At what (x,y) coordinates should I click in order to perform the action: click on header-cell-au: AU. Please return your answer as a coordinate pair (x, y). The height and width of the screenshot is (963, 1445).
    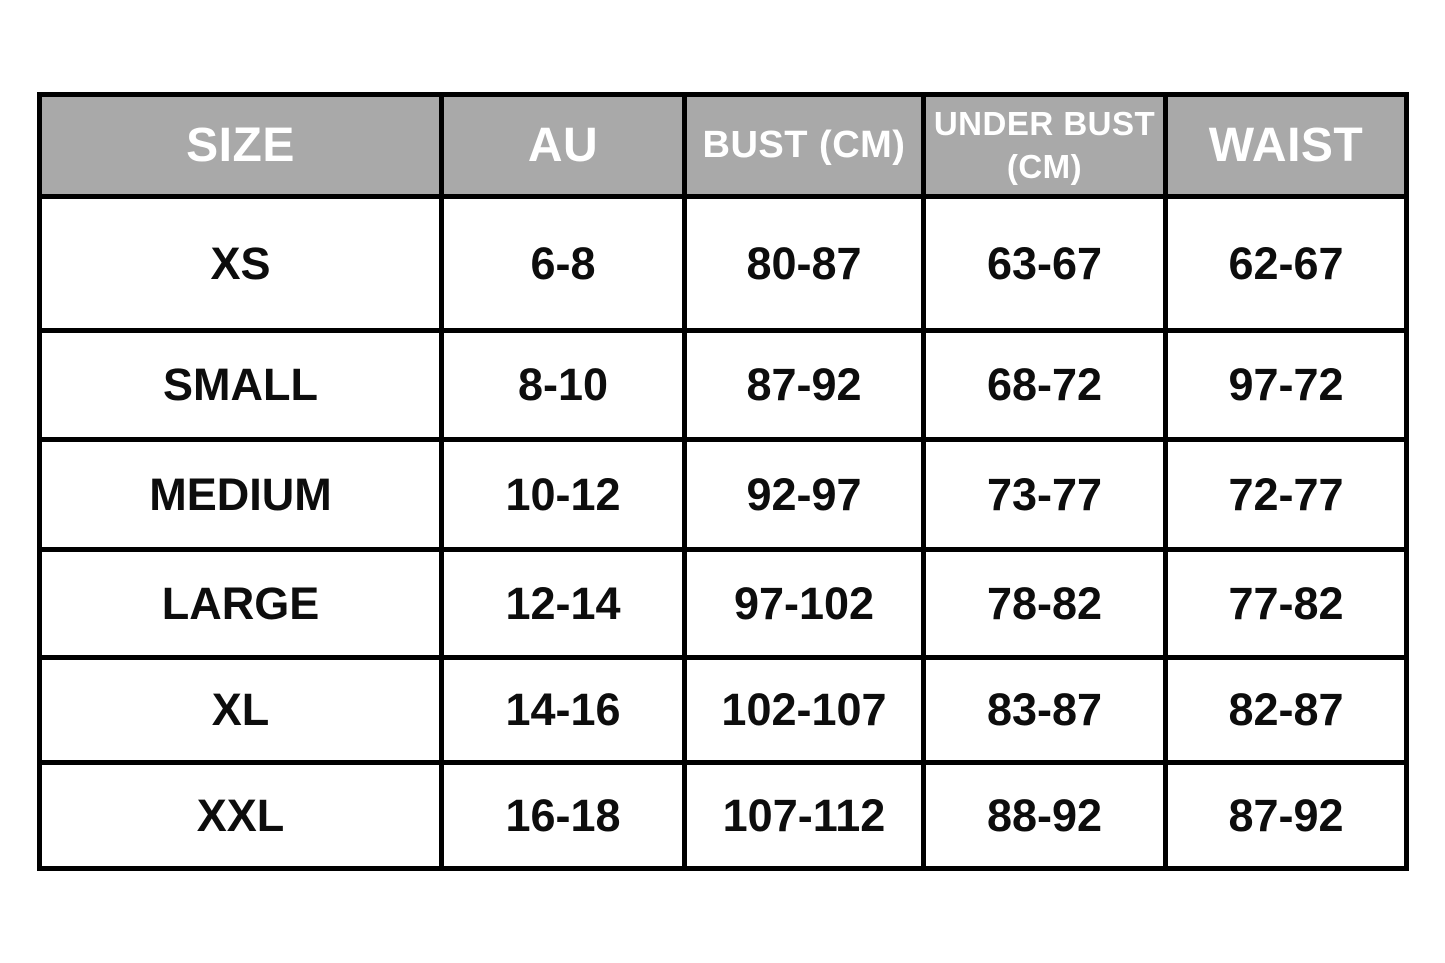
    Looking at the image, I should click on (563, 145).